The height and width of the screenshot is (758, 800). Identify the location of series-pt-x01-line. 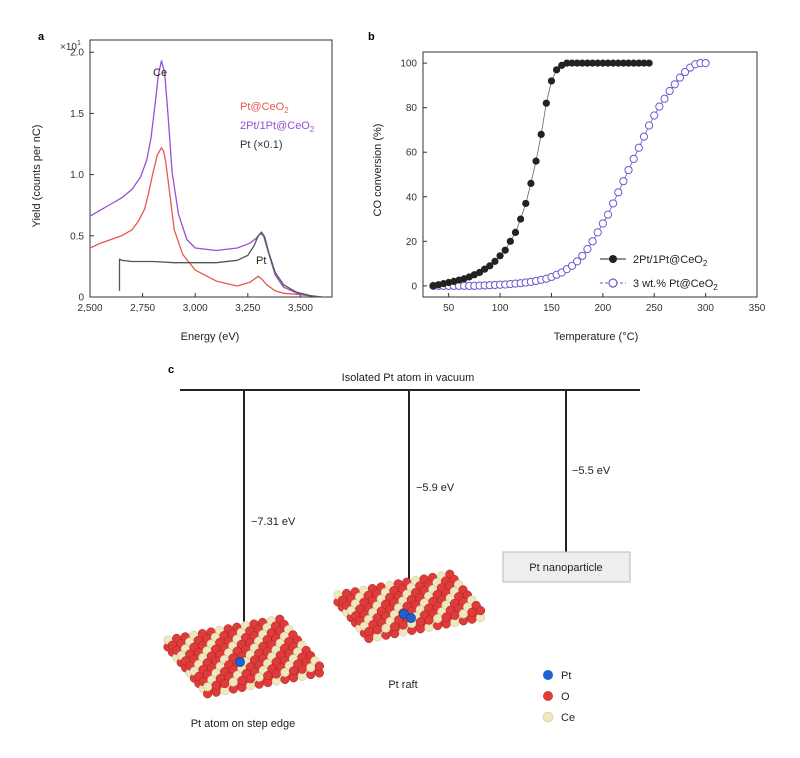
(220, 264).